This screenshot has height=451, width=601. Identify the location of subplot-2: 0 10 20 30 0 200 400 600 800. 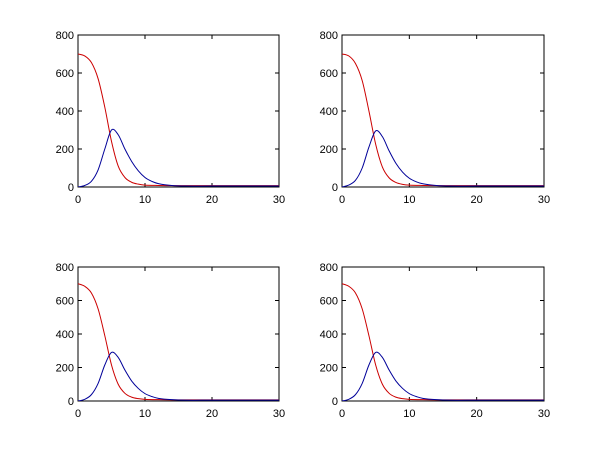
(435, 118).